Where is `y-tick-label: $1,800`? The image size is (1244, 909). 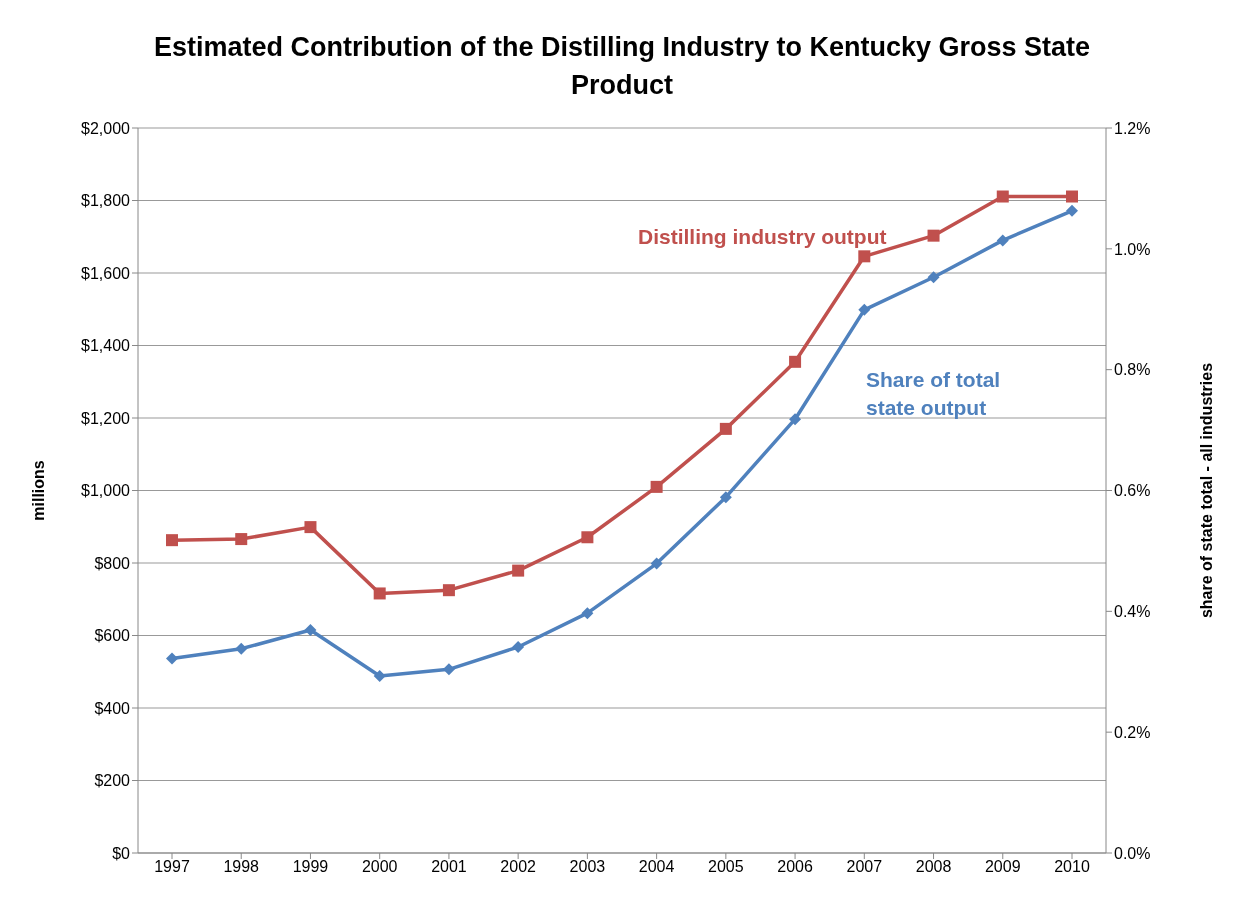
y-tick-label: $1,800 is located at coordinates (106, 201).